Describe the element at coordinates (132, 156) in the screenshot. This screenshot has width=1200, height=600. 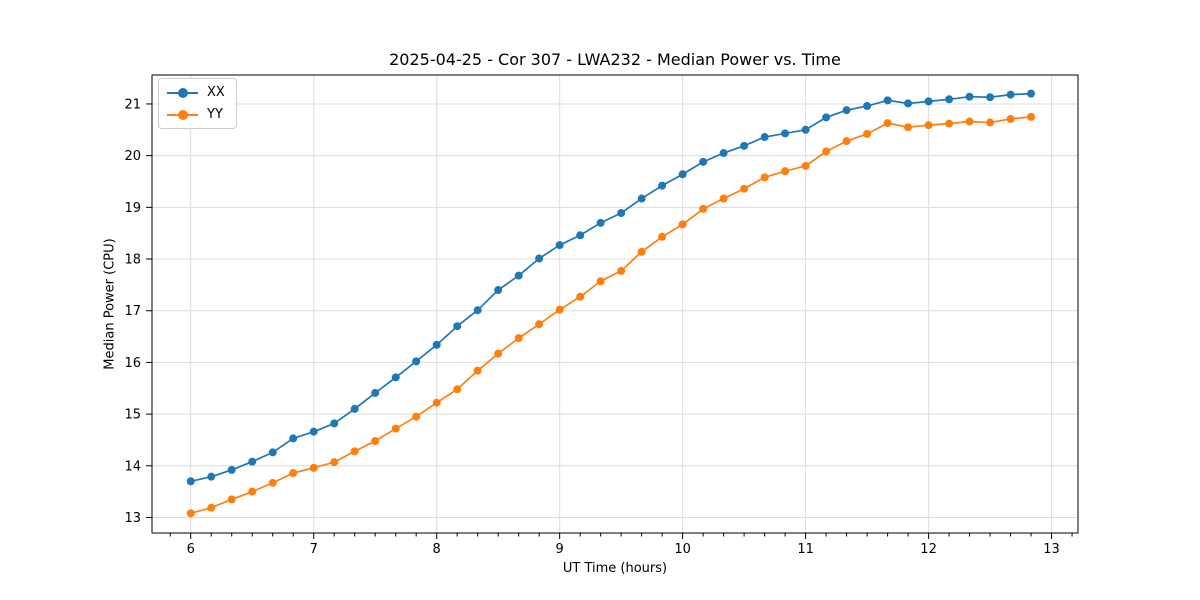
I see `y-tick-label: 20` at that location.